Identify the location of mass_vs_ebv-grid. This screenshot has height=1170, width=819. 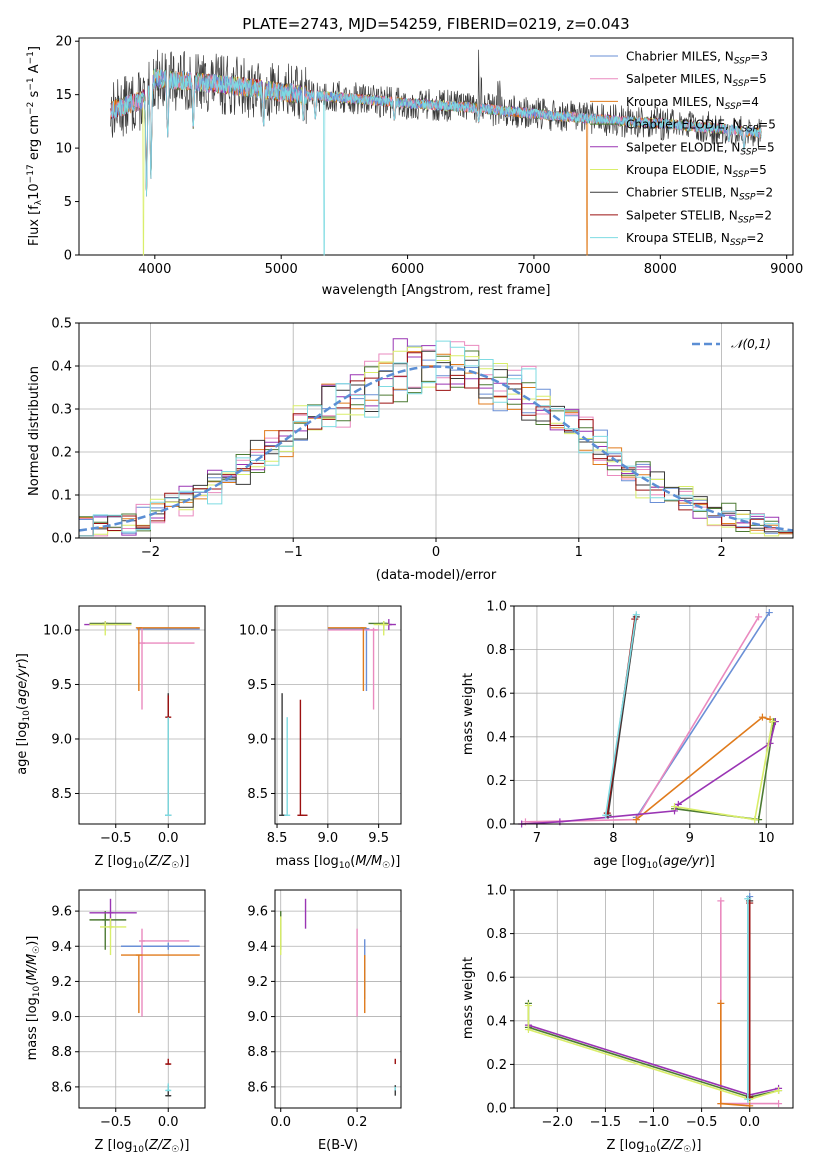
(338, 999).